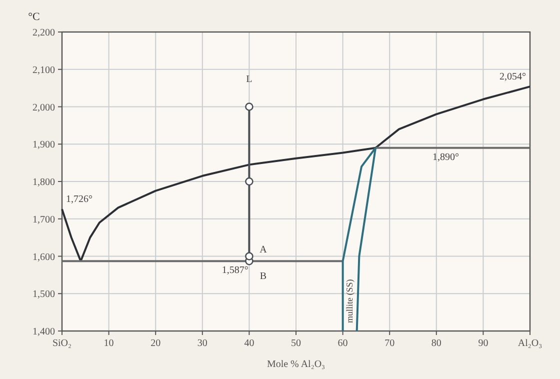 The image size is (560, 379). I want to click on x-tick-label: Al₂O₃, so click(530, 343).